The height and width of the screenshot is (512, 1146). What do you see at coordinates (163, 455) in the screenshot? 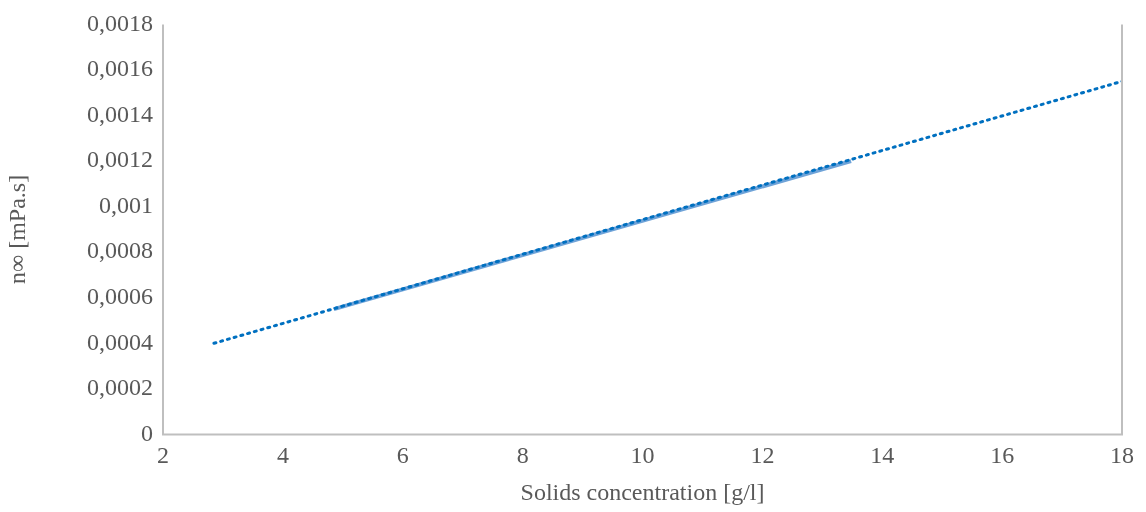
I see `x-tick-label: 2` at bounding box center [163, 455].